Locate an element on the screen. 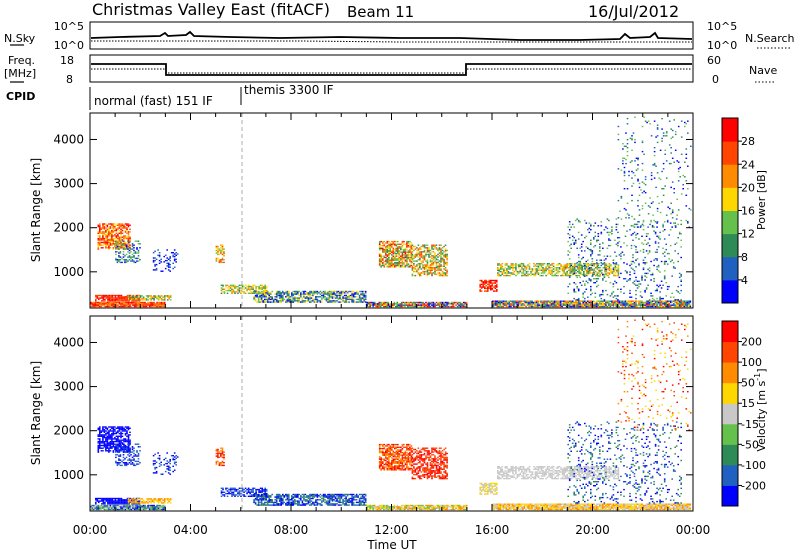  colorbar-swatch is located at coordinates (730, 246).